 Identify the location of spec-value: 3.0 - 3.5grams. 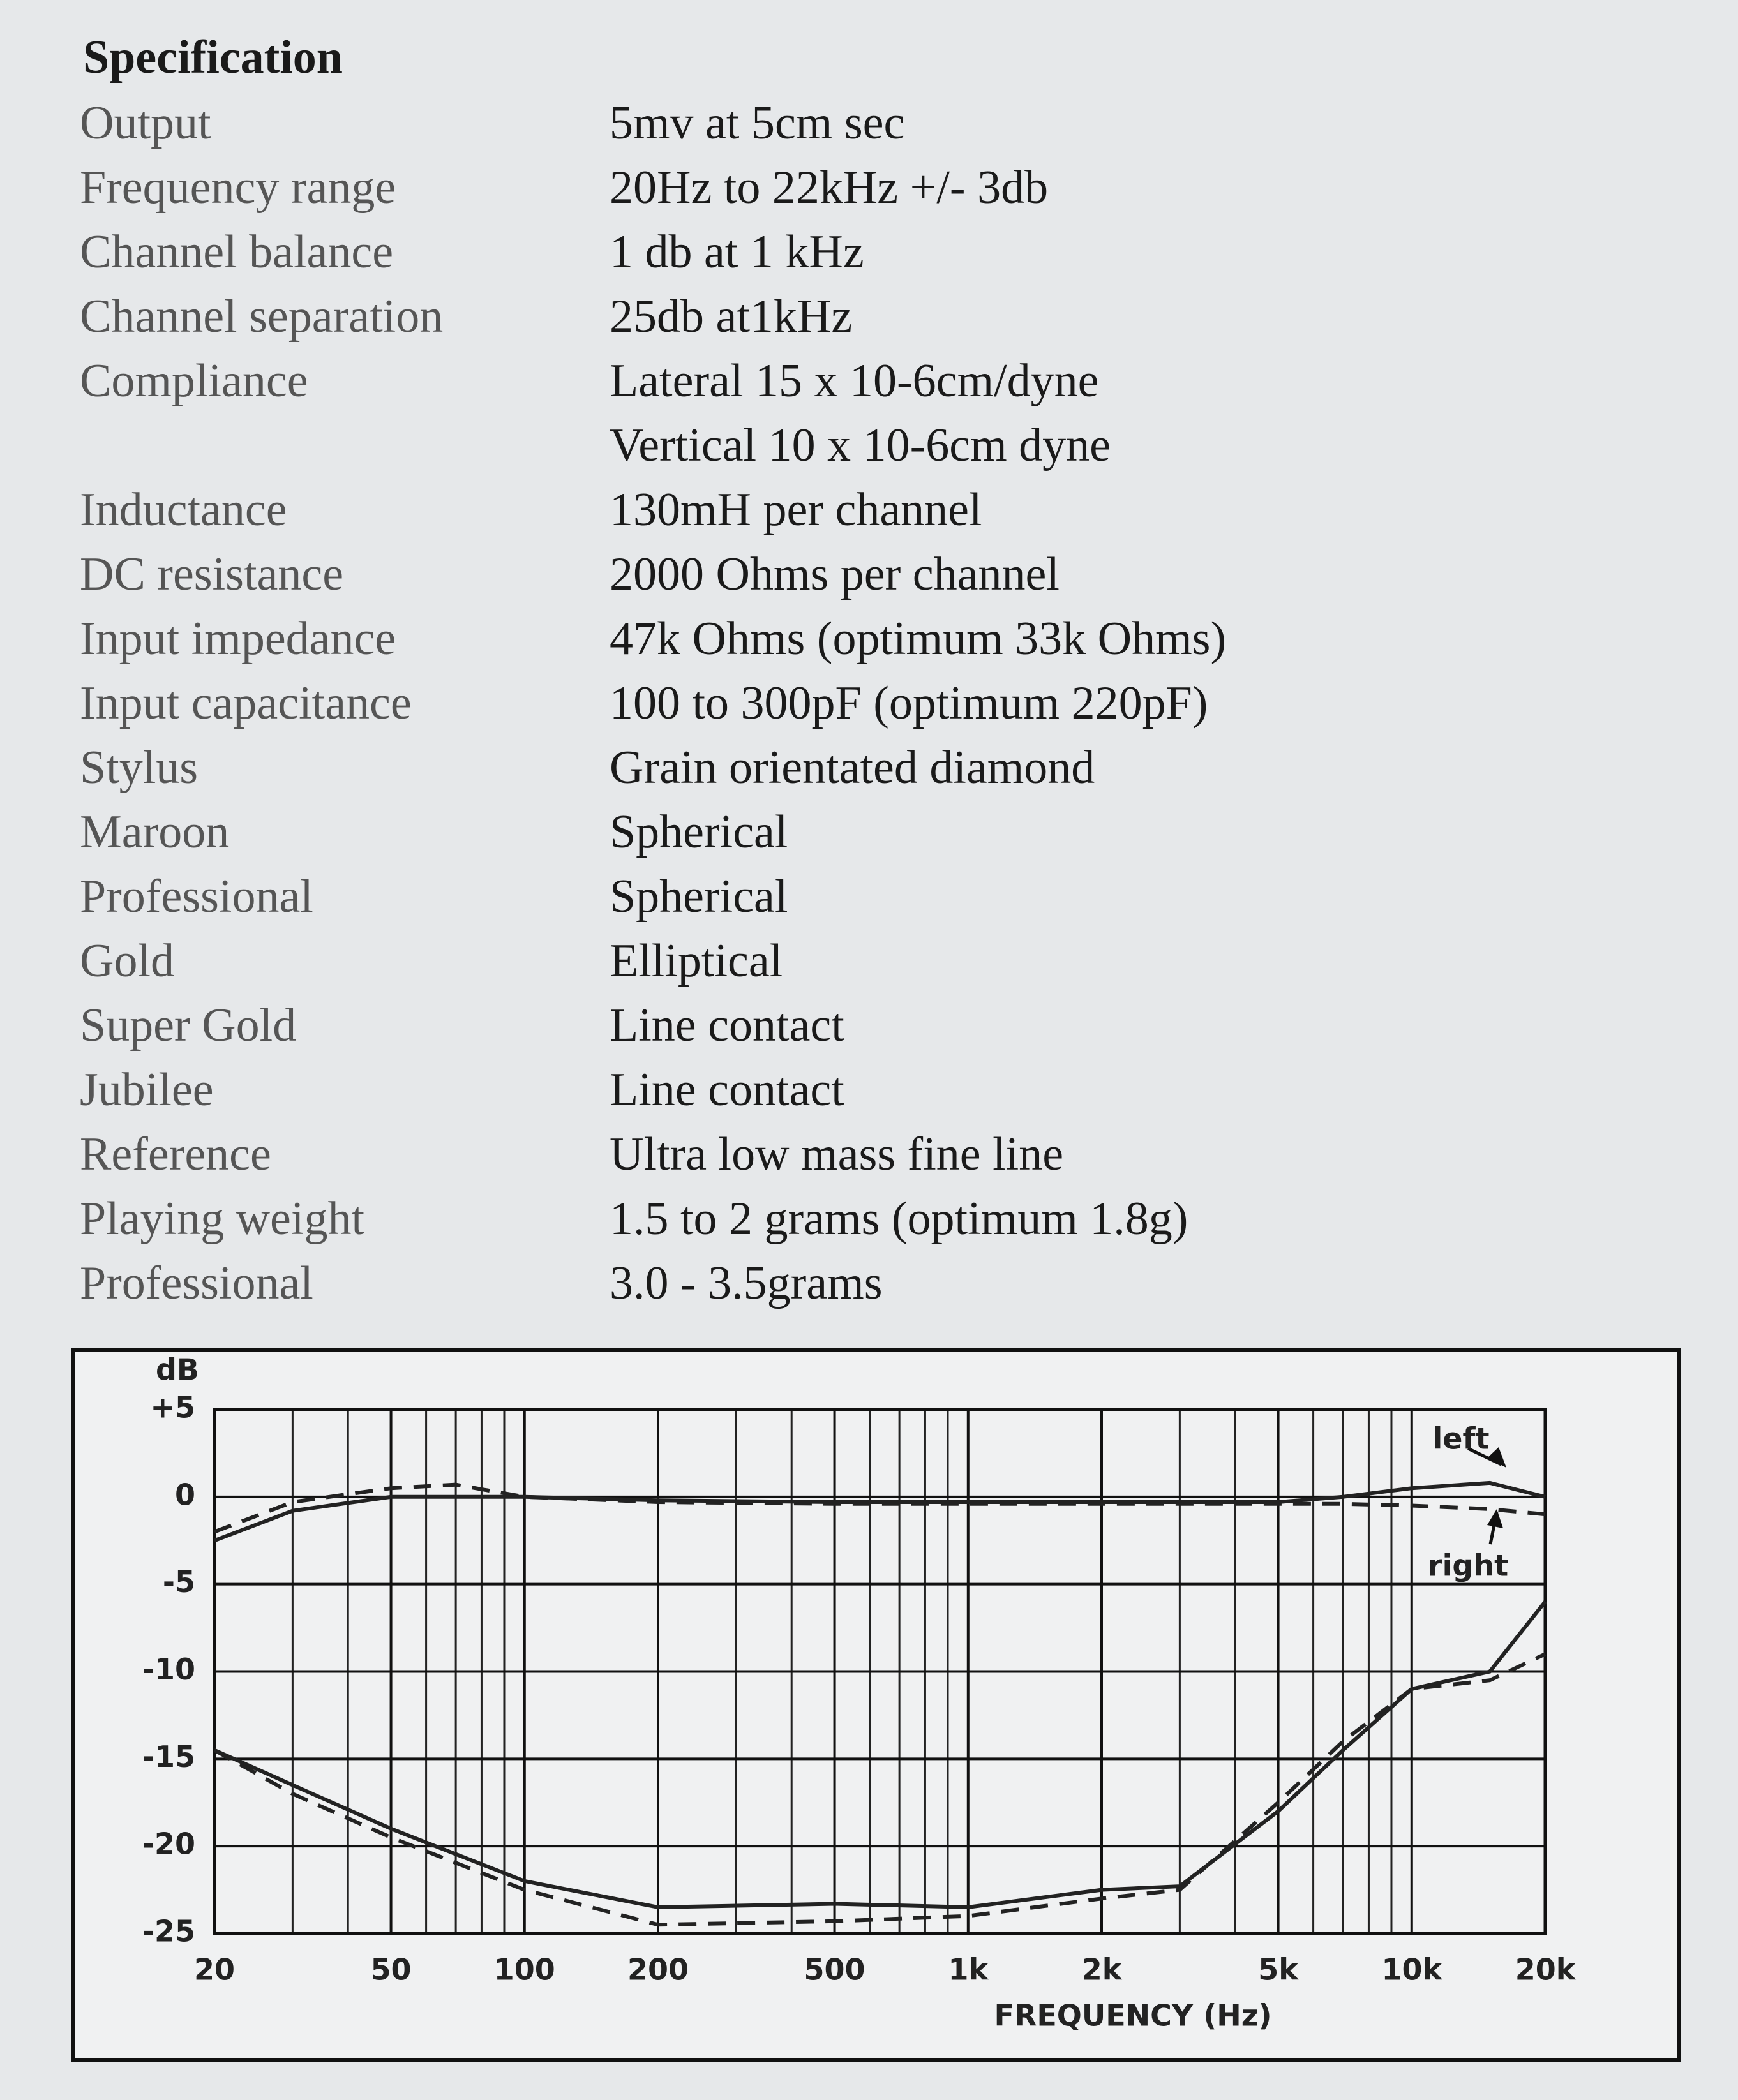
(746, 1283).